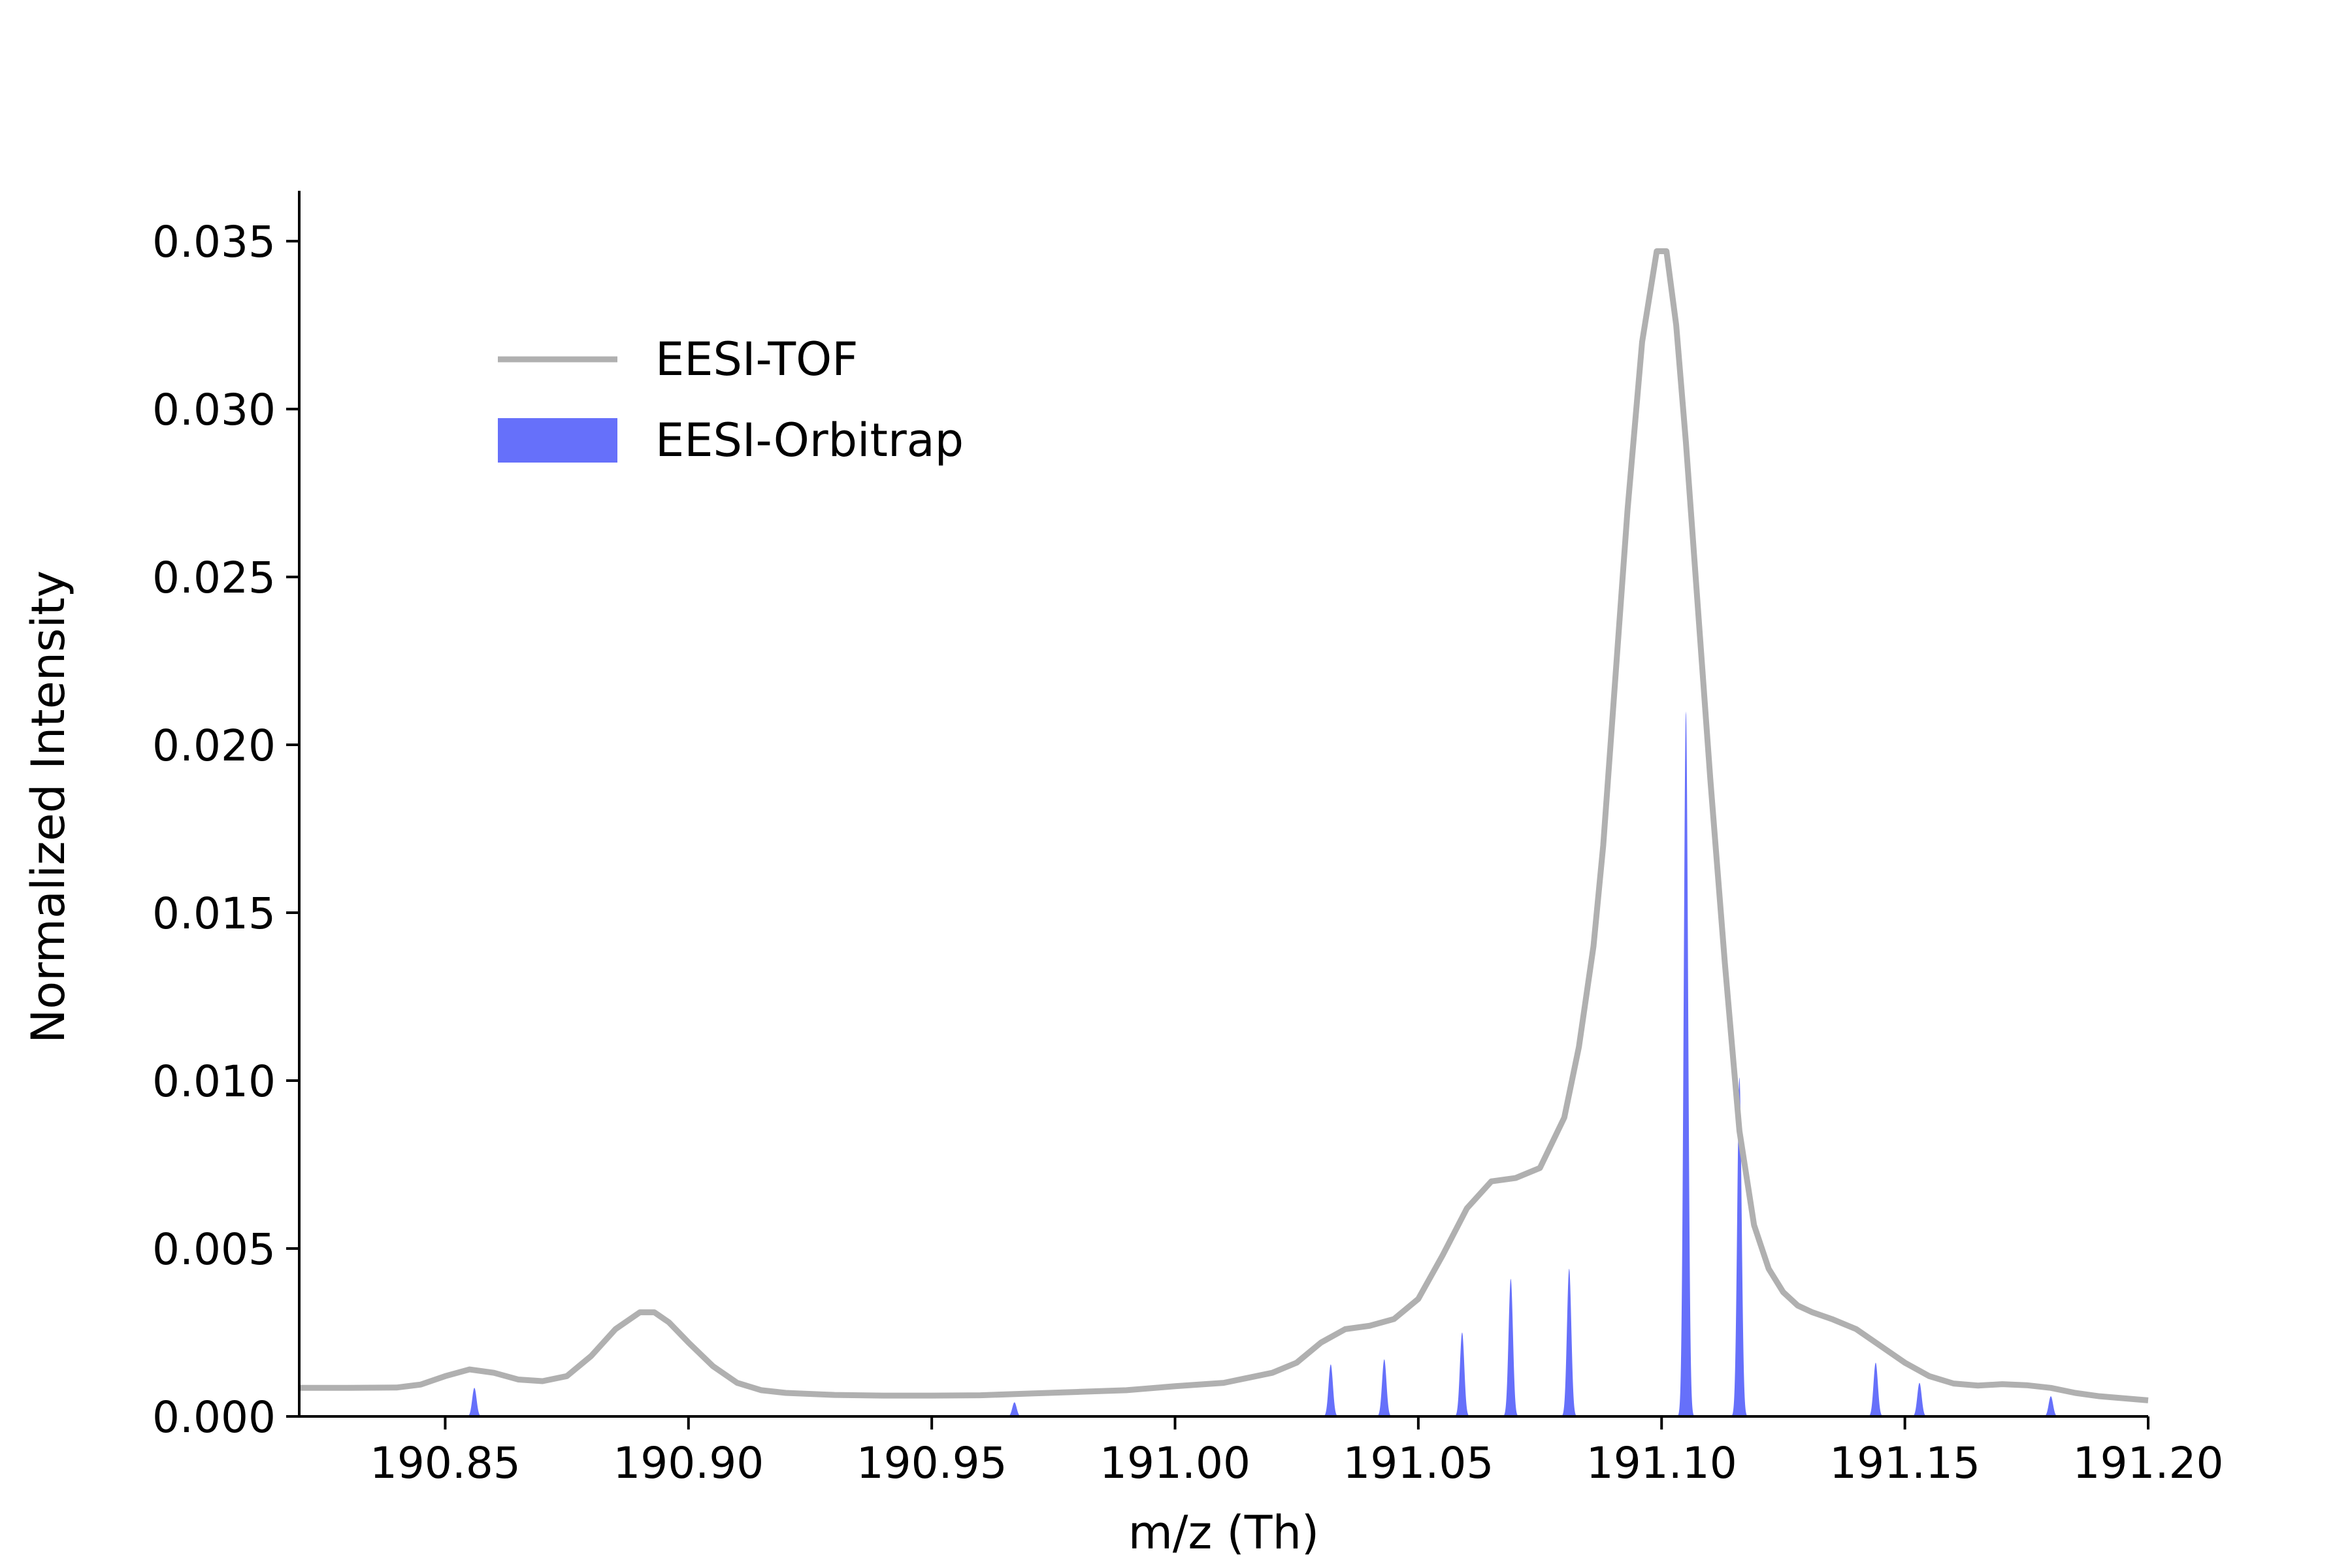 This screenshot has height=1568, width=2352. What do you see at coordinates (688, 1463) in the screenshot?
I see `x-tick-label: 190.90` at bounding box center [688, 1463].